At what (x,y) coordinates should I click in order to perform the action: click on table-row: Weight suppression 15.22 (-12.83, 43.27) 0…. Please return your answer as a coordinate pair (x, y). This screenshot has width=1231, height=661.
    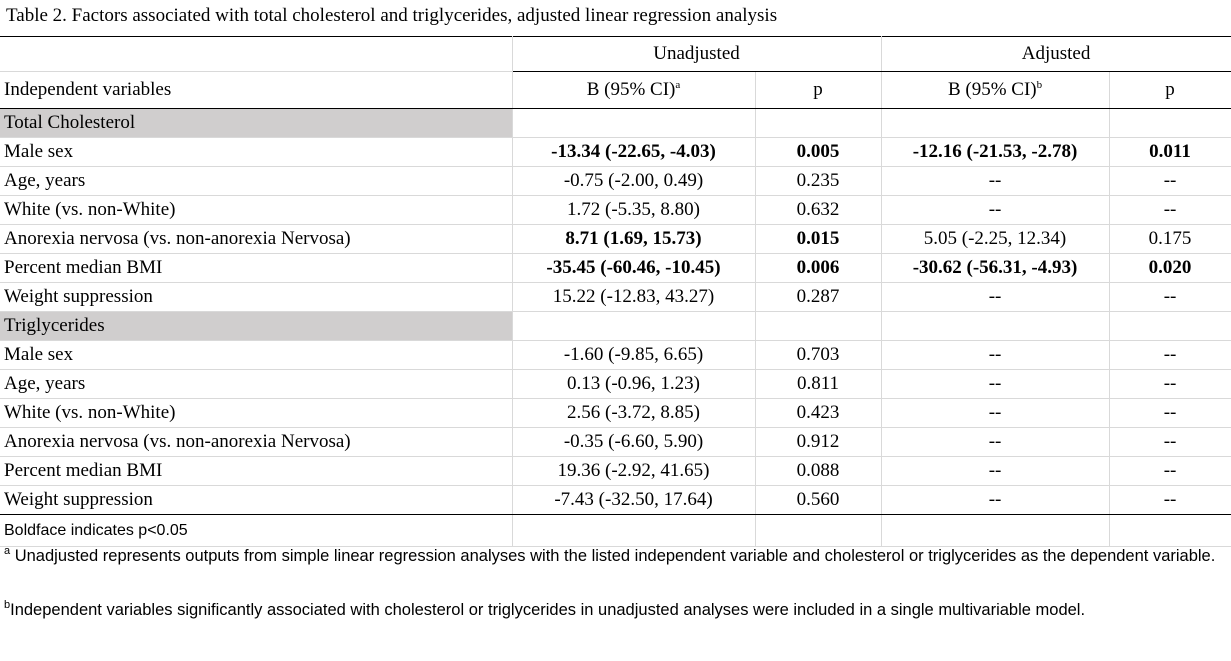
    Looking at the image, I should click on (615, 297).